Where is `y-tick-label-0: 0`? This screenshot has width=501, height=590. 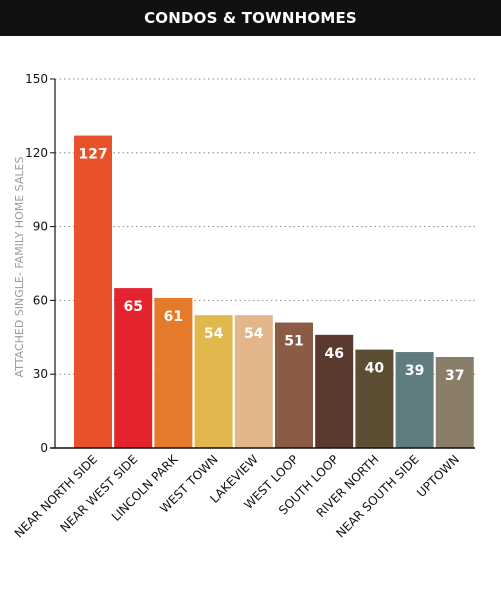
y-tick-label-0: 0 is located at coordinates (44, 448).